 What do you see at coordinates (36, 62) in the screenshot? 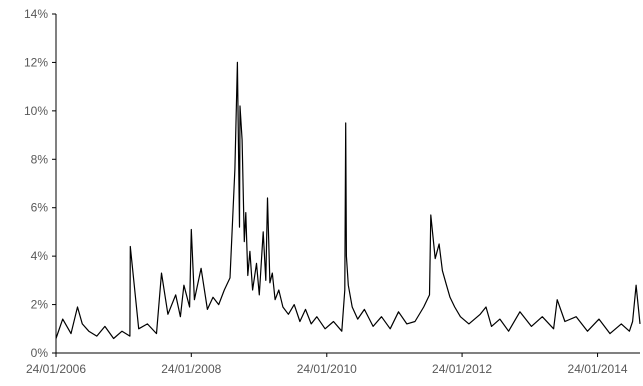
I see `y-tick-label: 12%` at bounding box center [36, 62].